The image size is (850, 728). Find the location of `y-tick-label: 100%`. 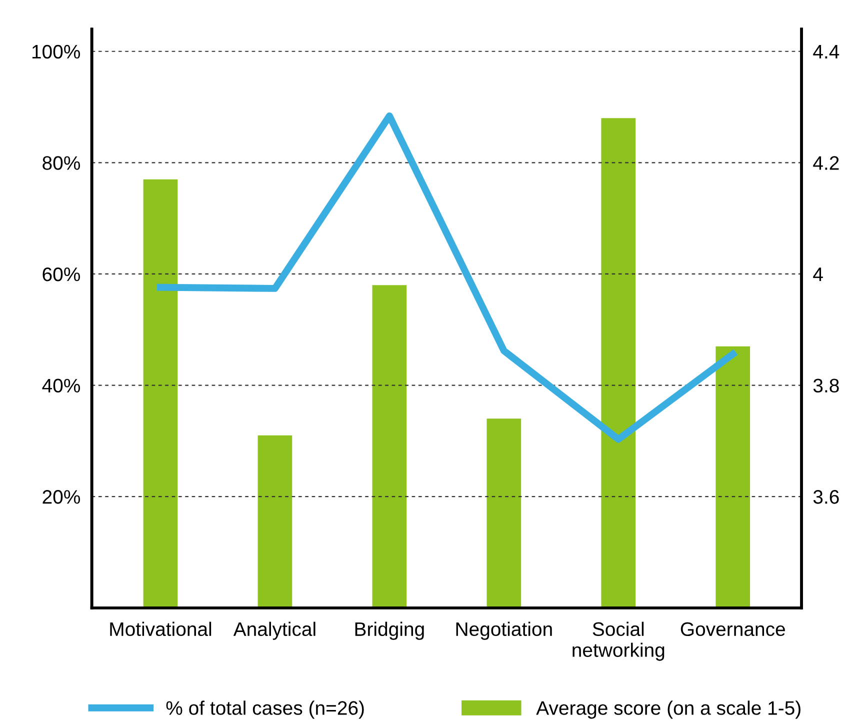

y-tick-label: 100% is located at coordinates (56, 51).